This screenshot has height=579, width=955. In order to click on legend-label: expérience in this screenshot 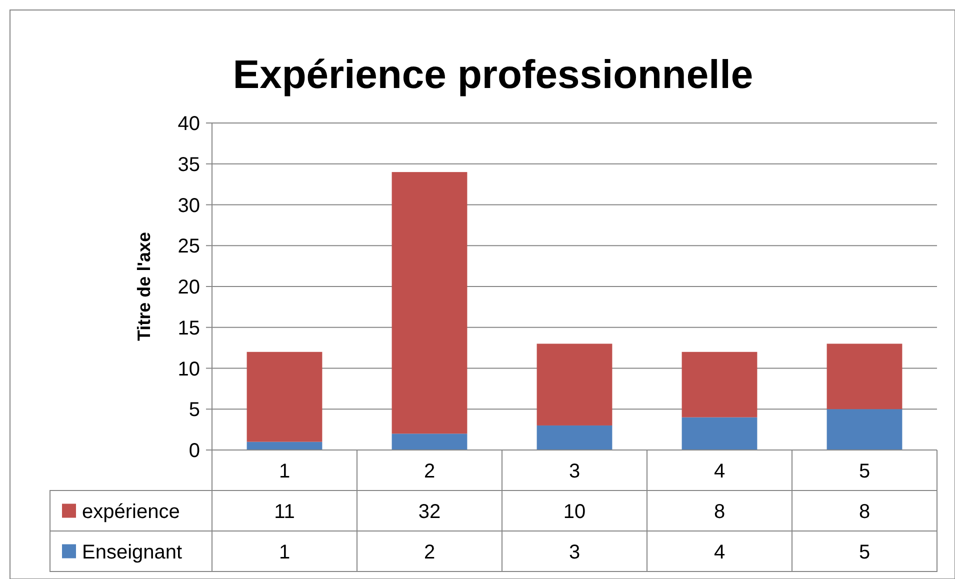, I will do `click(131, 511)`.